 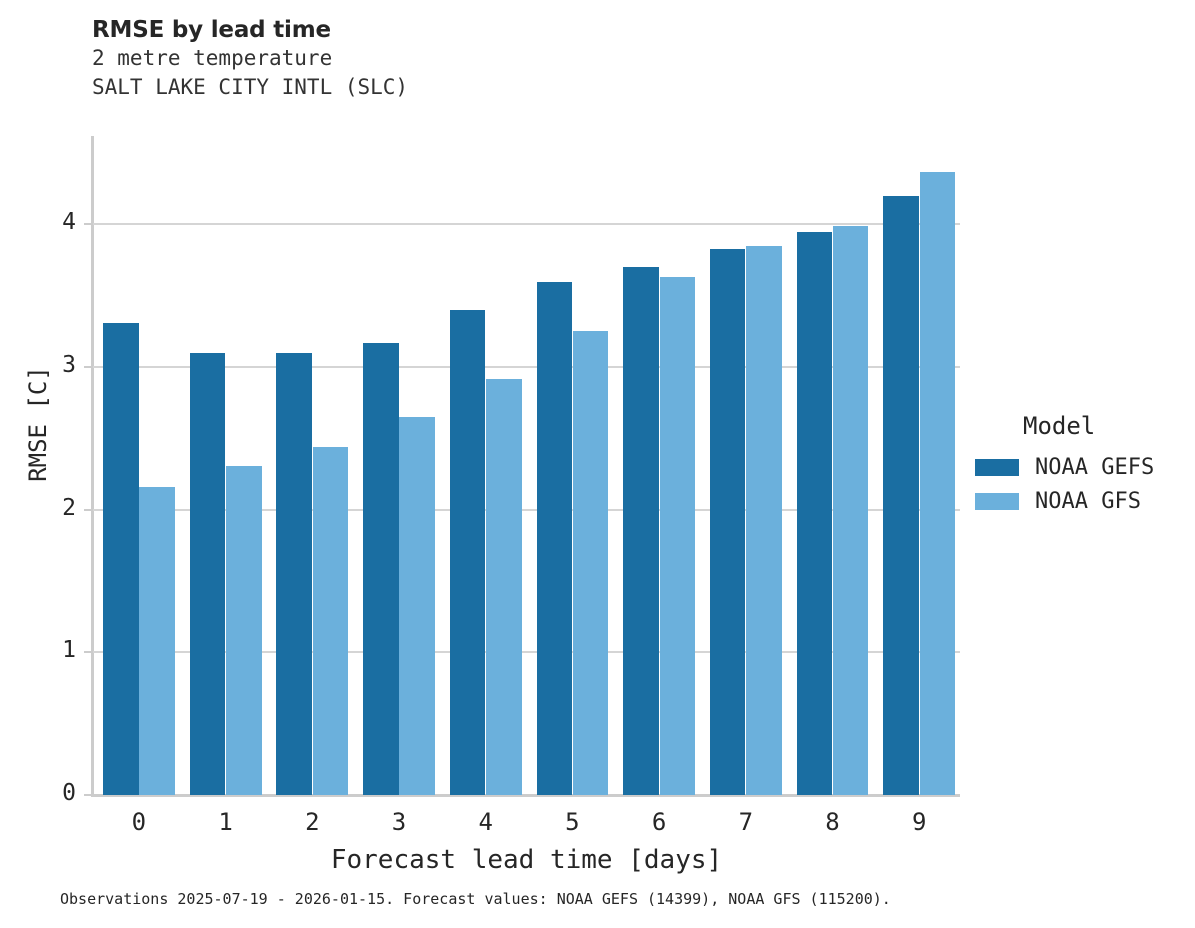 What do you see at coordinates (485, 822) in the screenshot?
I see `x-tick-label: 4` at bounding box center [485, 822].